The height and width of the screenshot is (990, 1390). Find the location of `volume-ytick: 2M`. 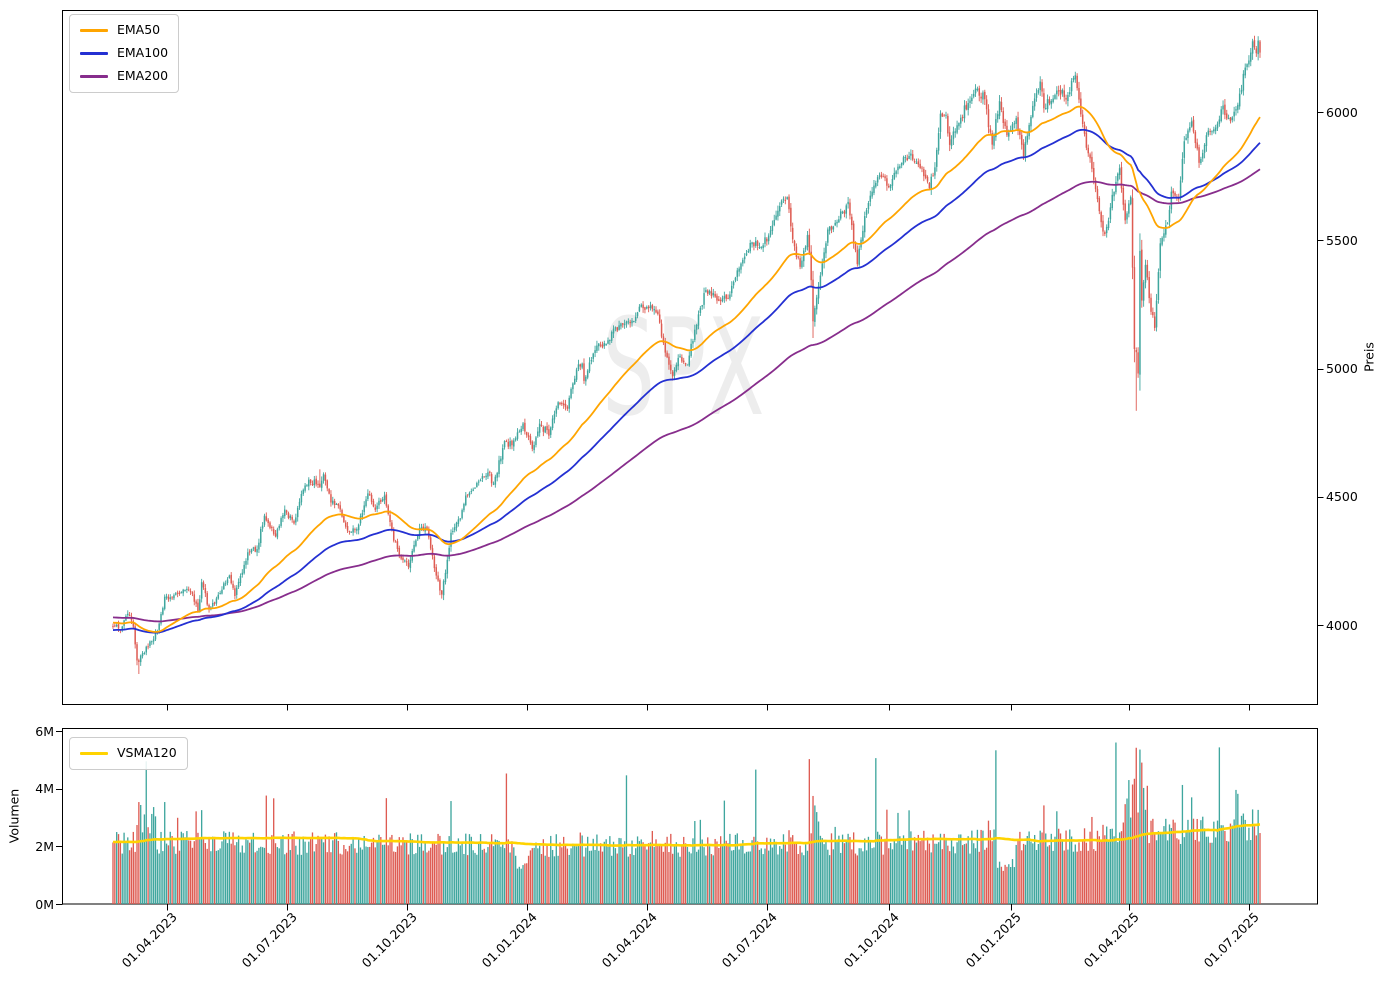

volume-ytick: 2M is located at coordinates (44, 846).